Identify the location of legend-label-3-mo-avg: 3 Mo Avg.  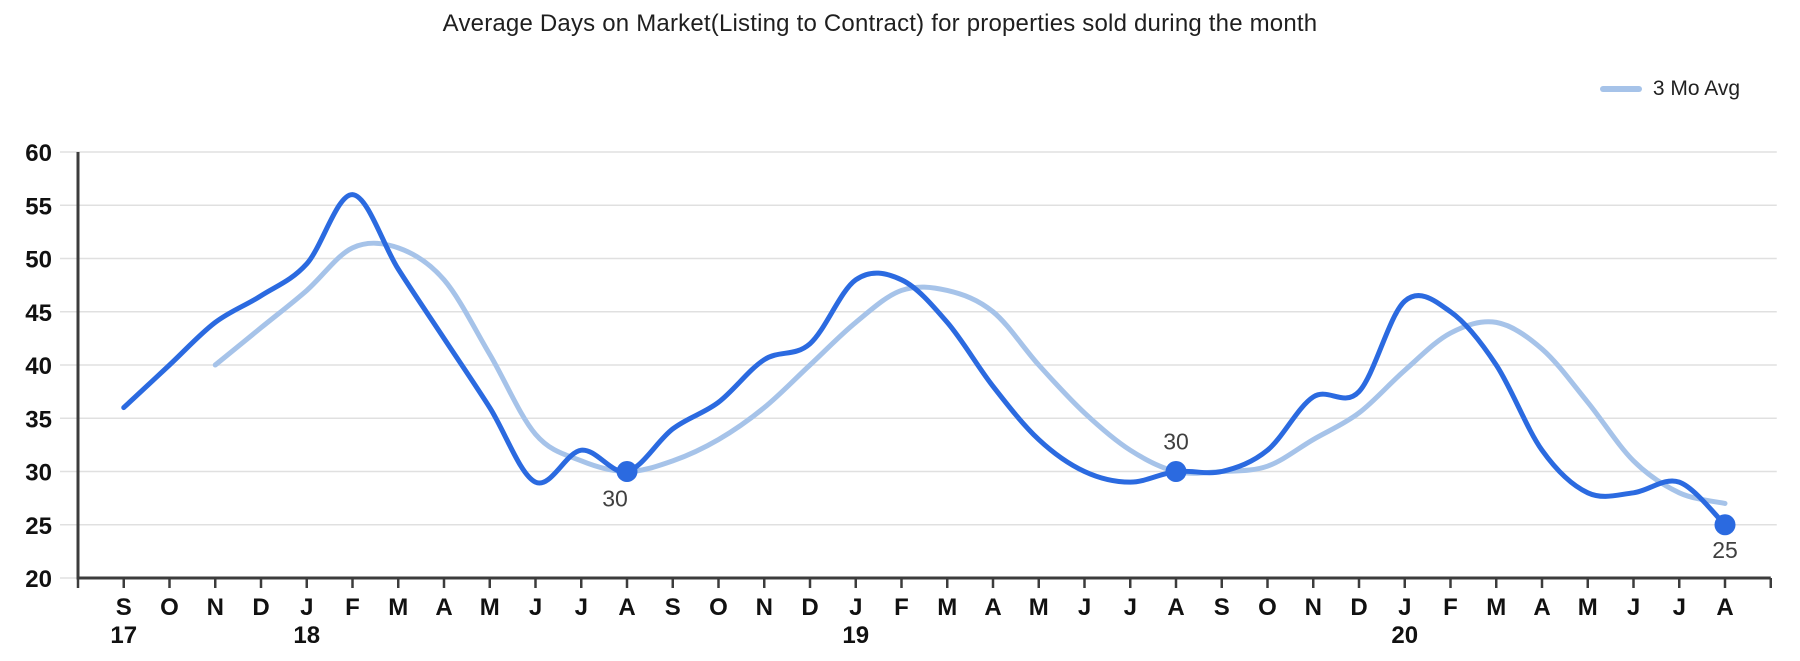
(1696, 88).